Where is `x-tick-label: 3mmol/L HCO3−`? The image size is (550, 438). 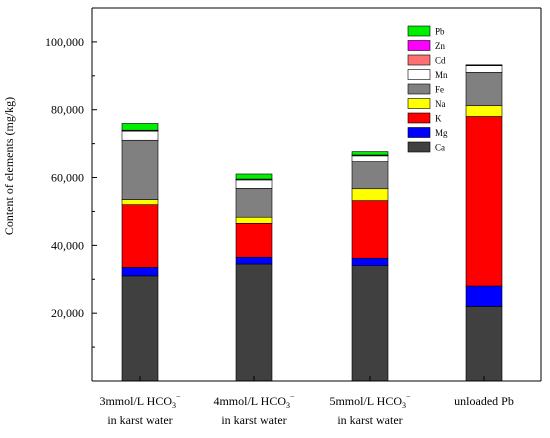
x-tick-label: 3mmol/L HCO3− is located at coordinates (140, 401).